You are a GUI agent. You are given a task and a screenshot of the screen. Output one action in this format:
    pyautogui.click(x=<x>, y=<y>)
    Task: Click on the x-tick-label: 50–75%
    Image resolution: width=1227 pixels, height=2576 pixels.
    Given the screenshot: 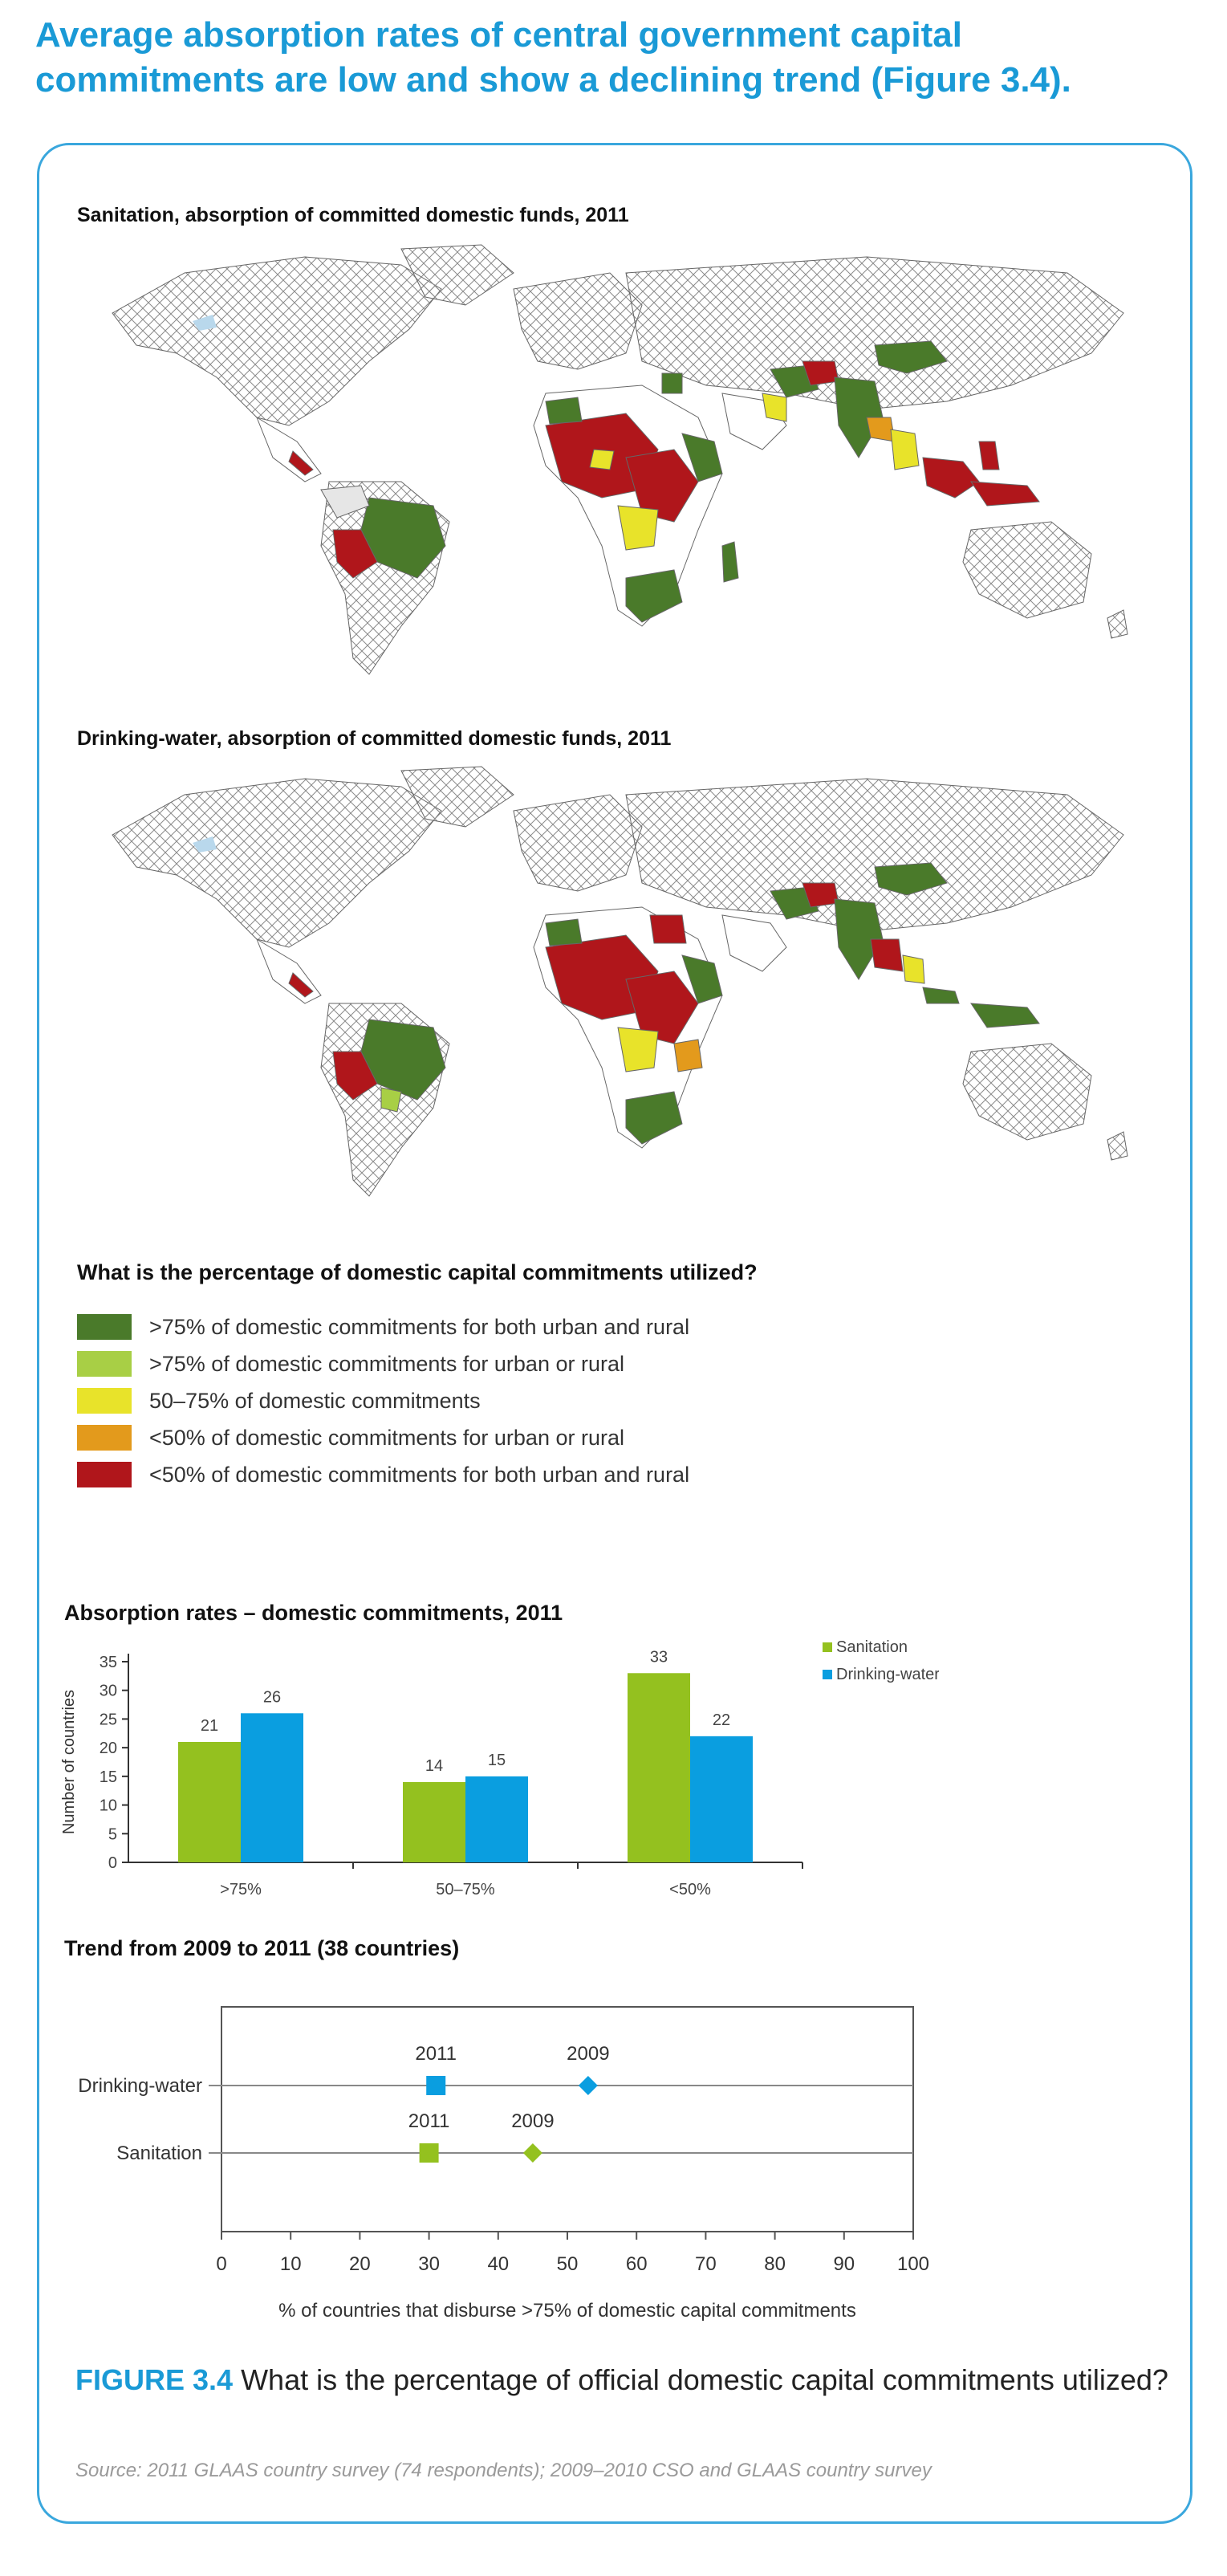 What is the action you would take?
    pyautogui.click(x=465, y=1889)
    